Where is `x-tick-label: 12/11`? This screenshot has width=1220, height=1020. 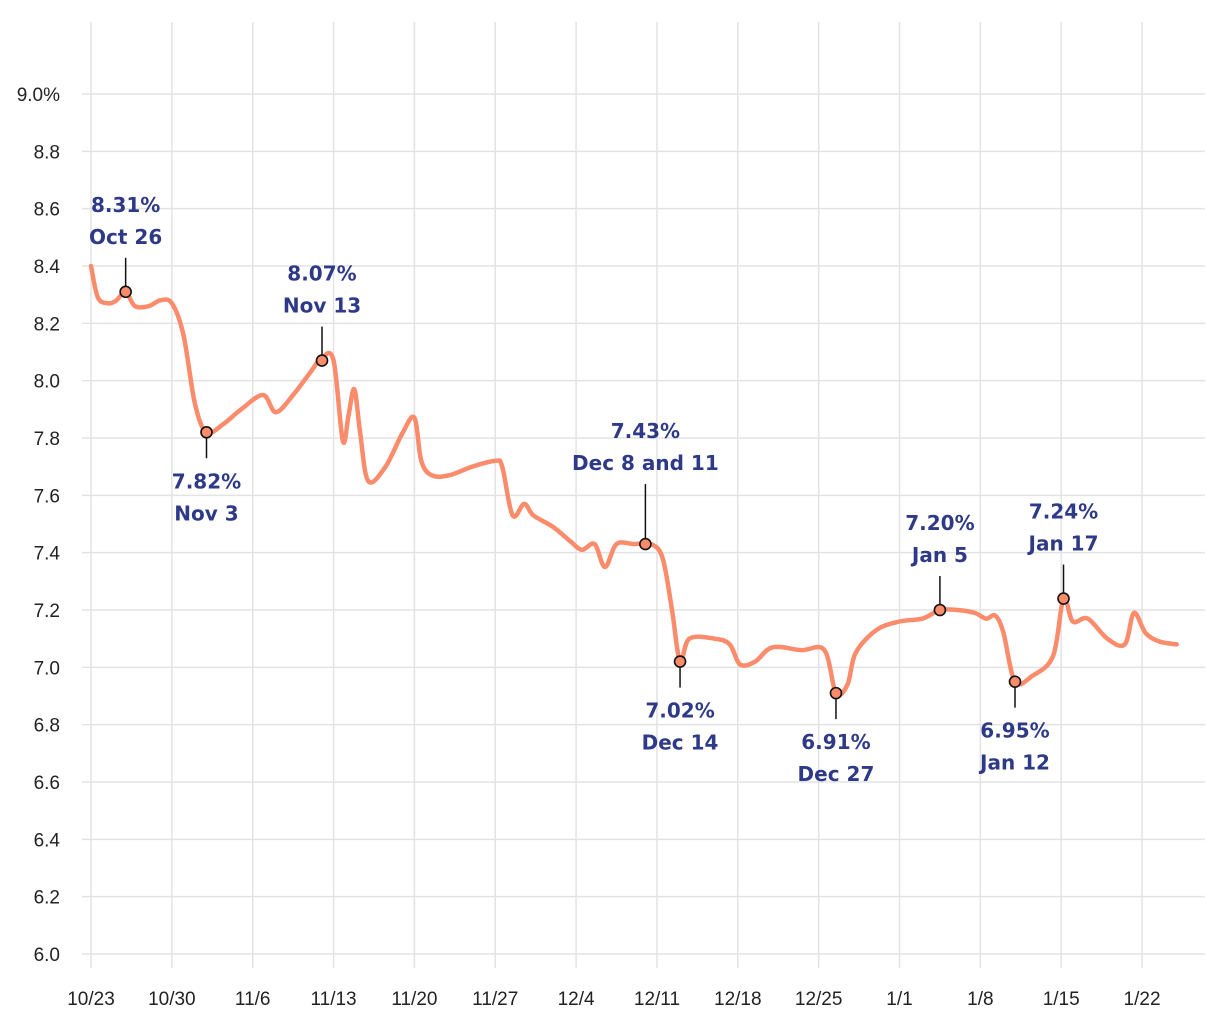 x-tick-label: 12/11 is located at coordinates (657, 999).